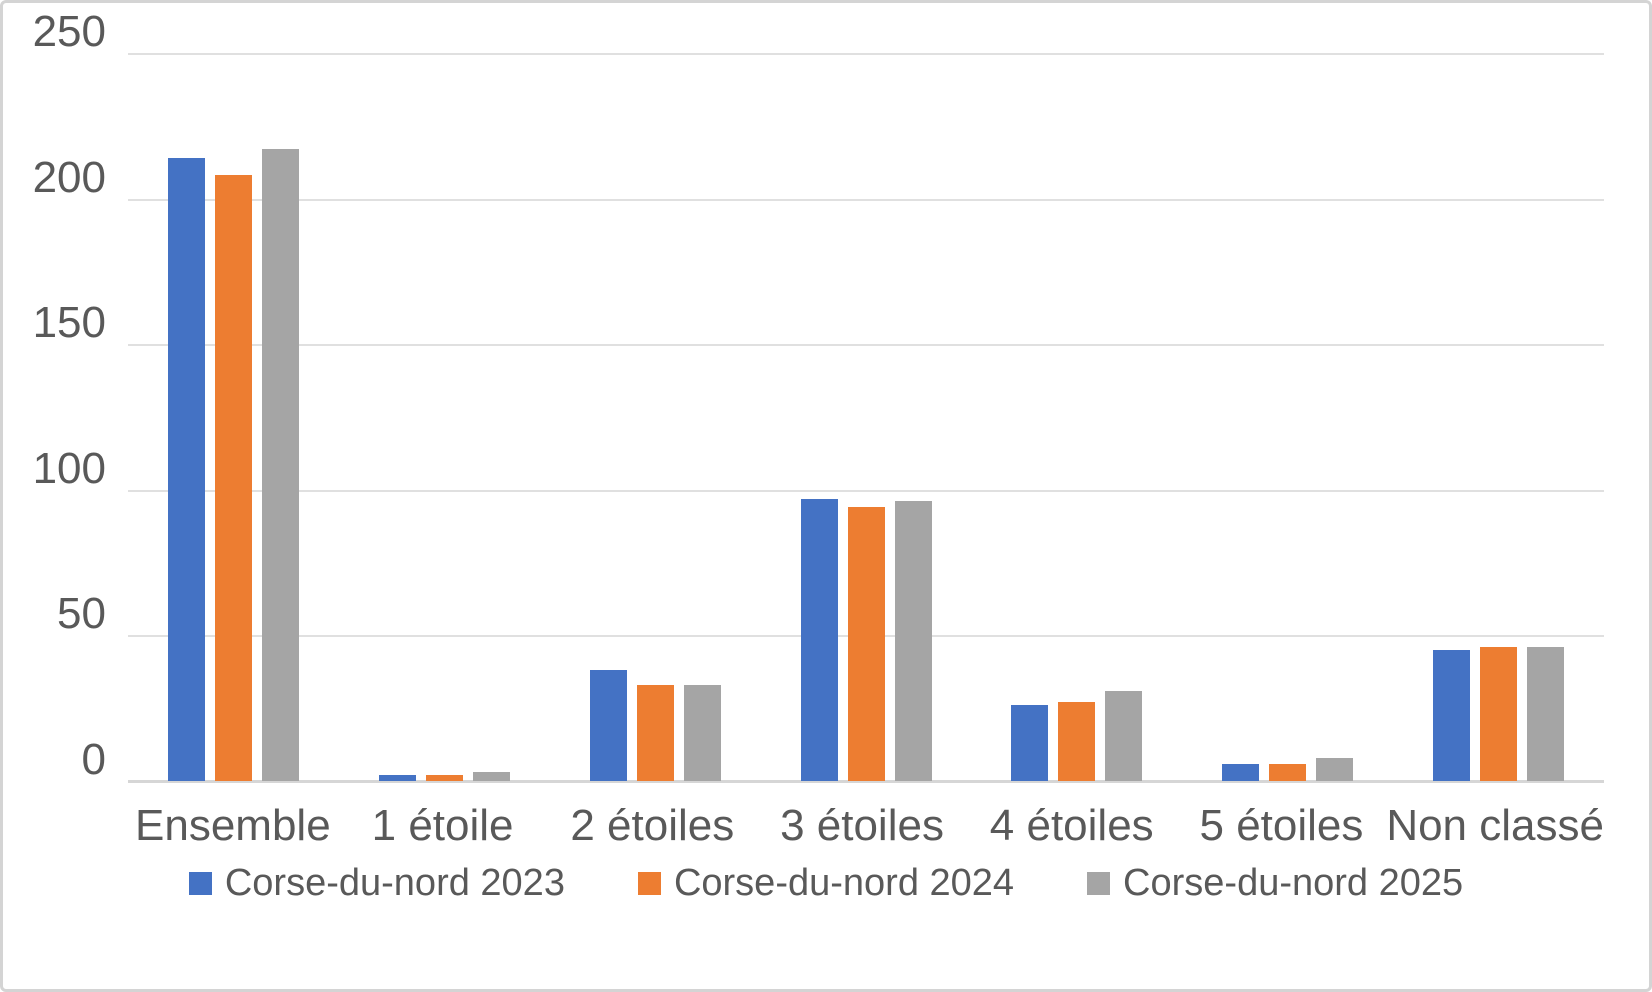 This screenshot has height=992, width=1652. What do you see at coordinates (655, 732) in the screenshot?
I see `bar-series2-cat3` at bounding box center [655, 732].